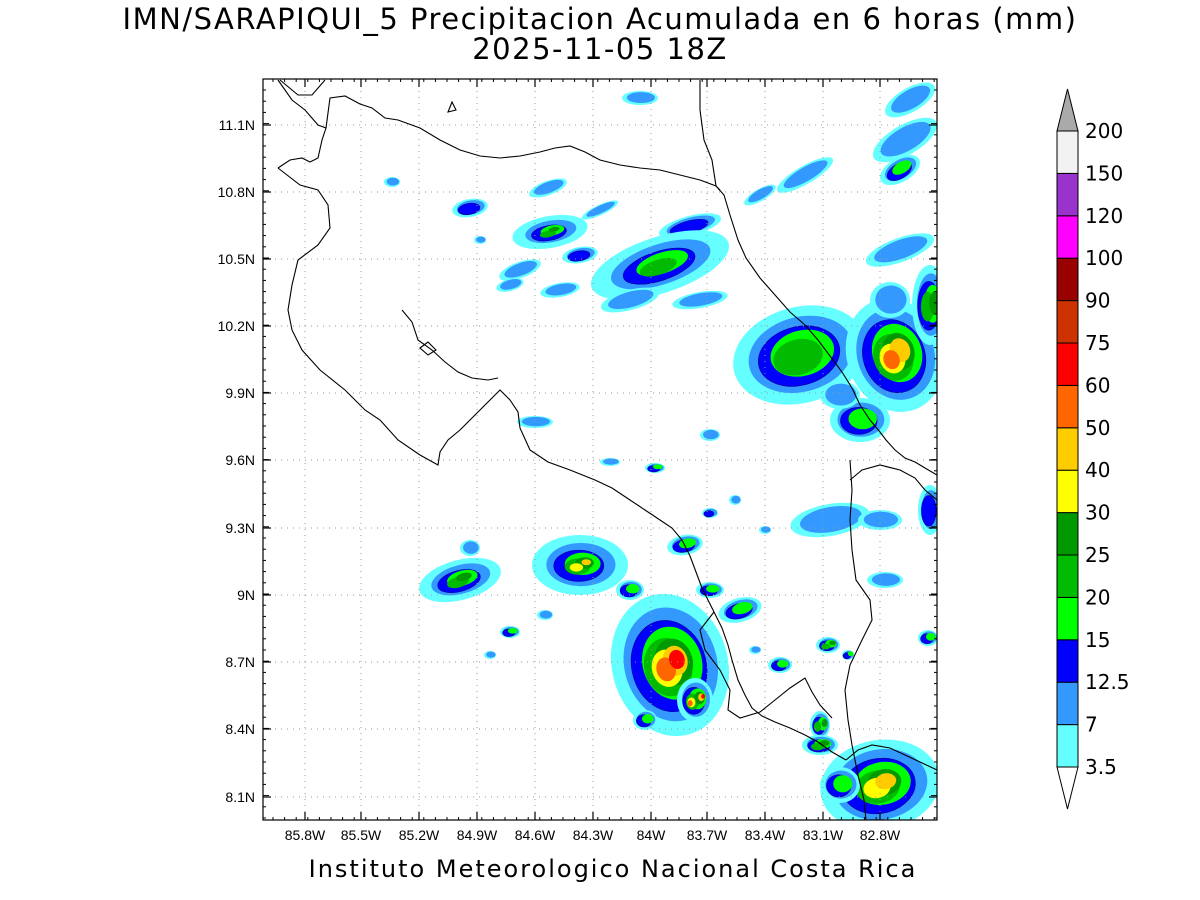 The width and height of the screenshot is (1200, 900). I want to click on colorbar-level-label: 150, so click(1104, 173).